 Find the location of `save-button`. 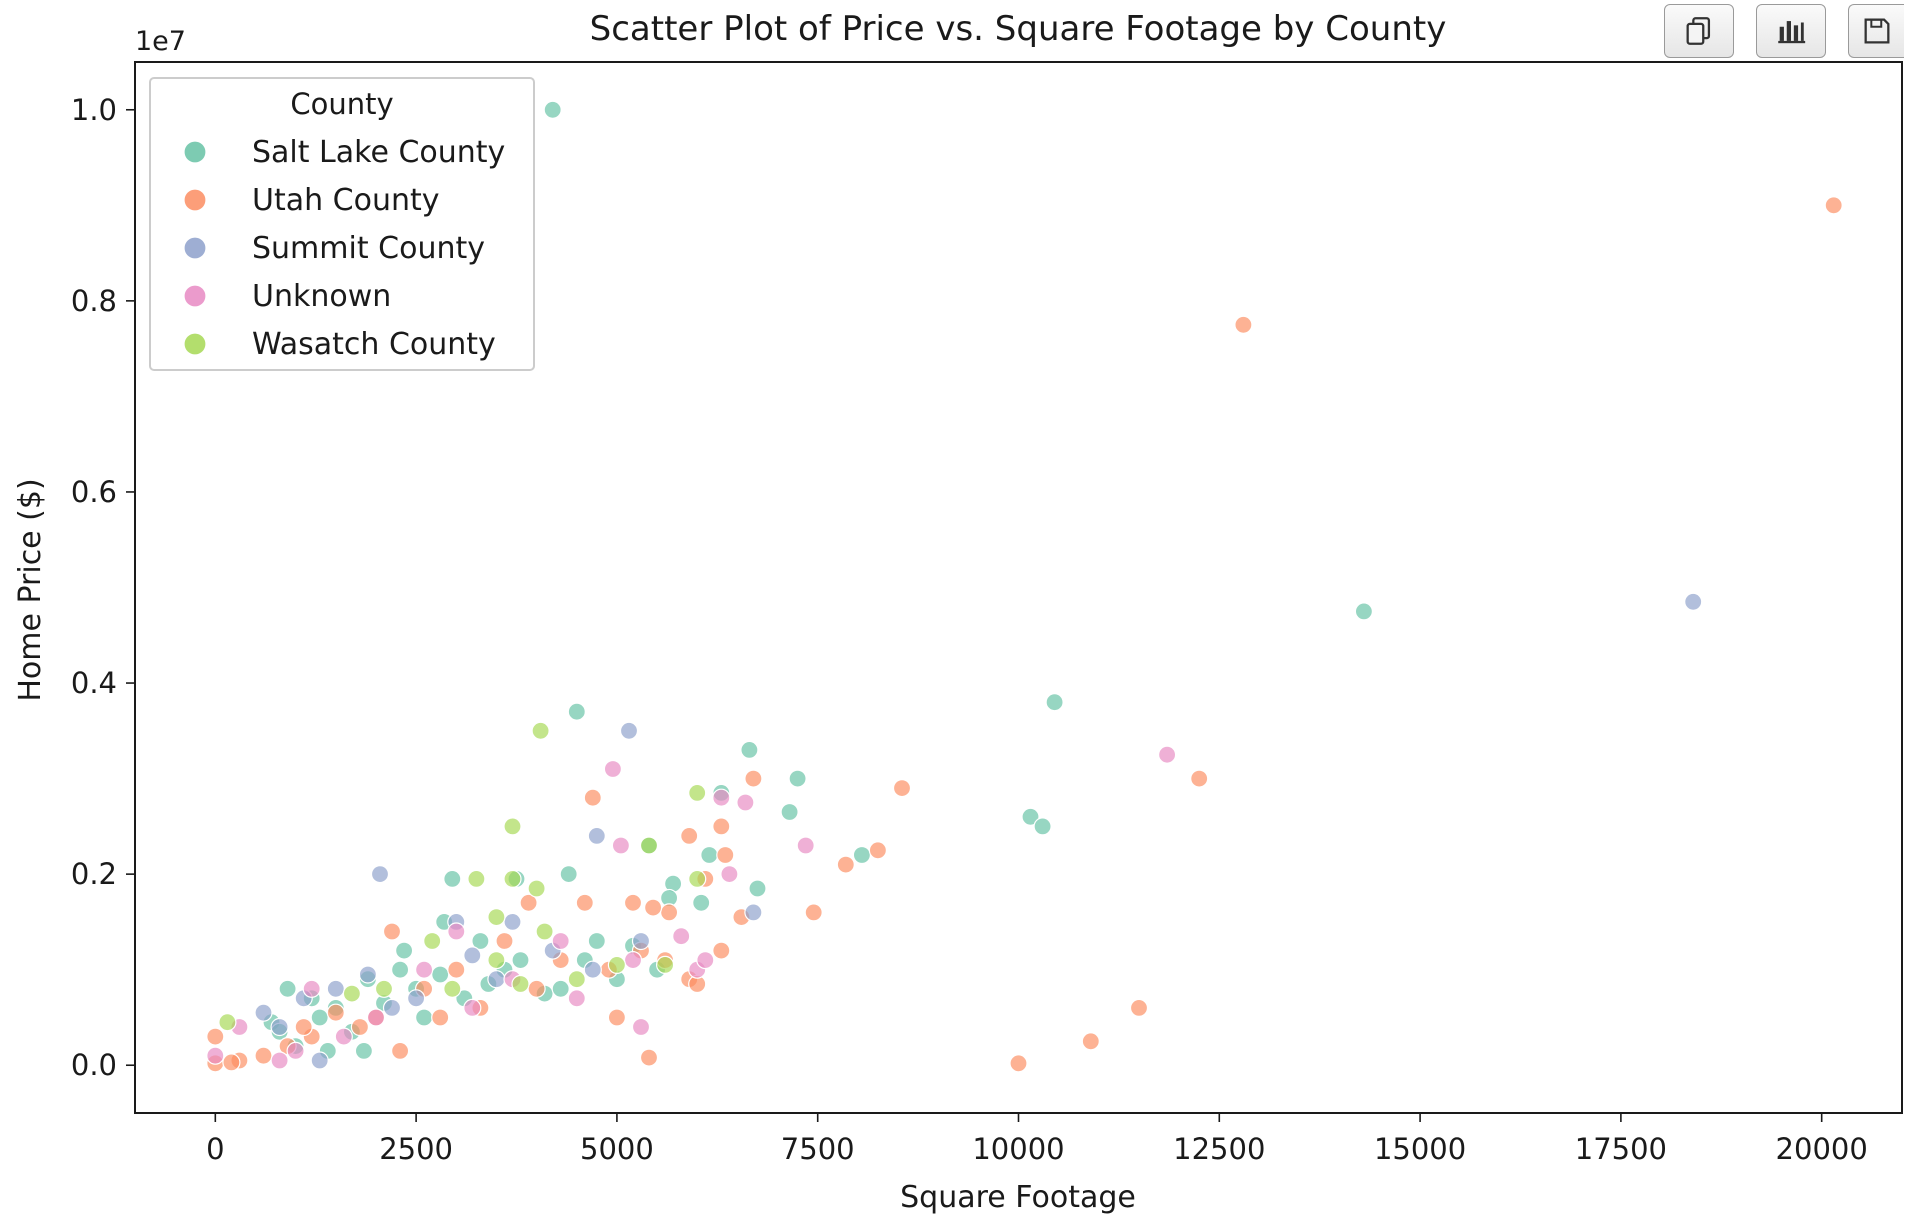

save-button is located at coordinates (1876, 31).